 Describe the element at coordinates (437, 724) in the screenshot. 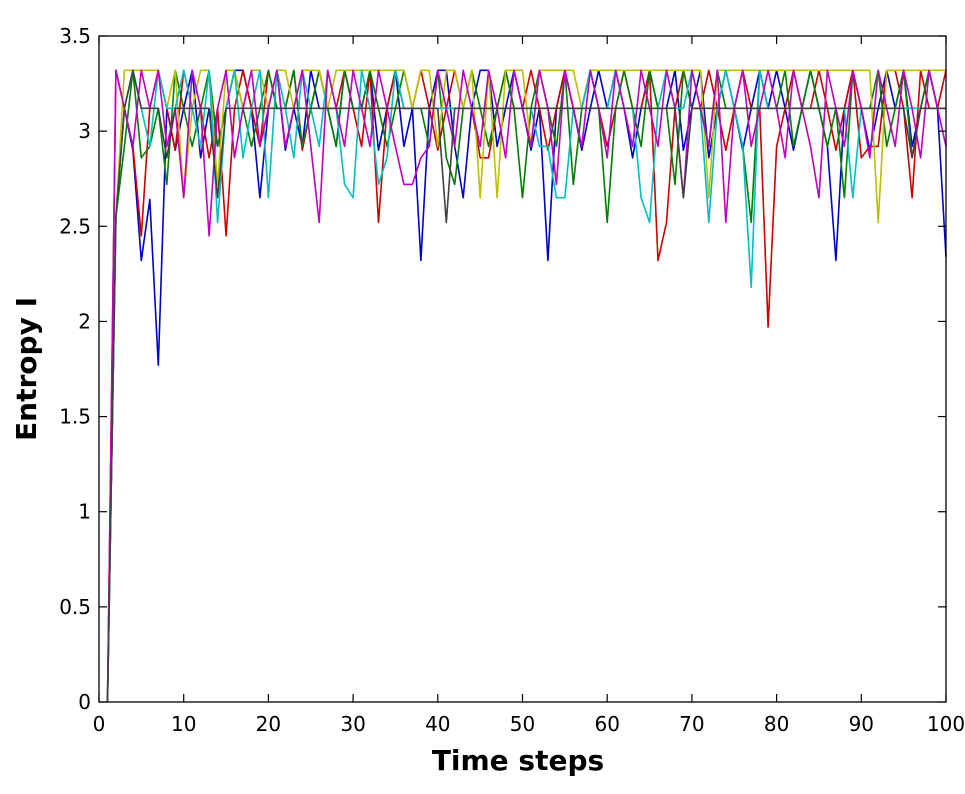

I see `x-tick-label: 40` at that location.